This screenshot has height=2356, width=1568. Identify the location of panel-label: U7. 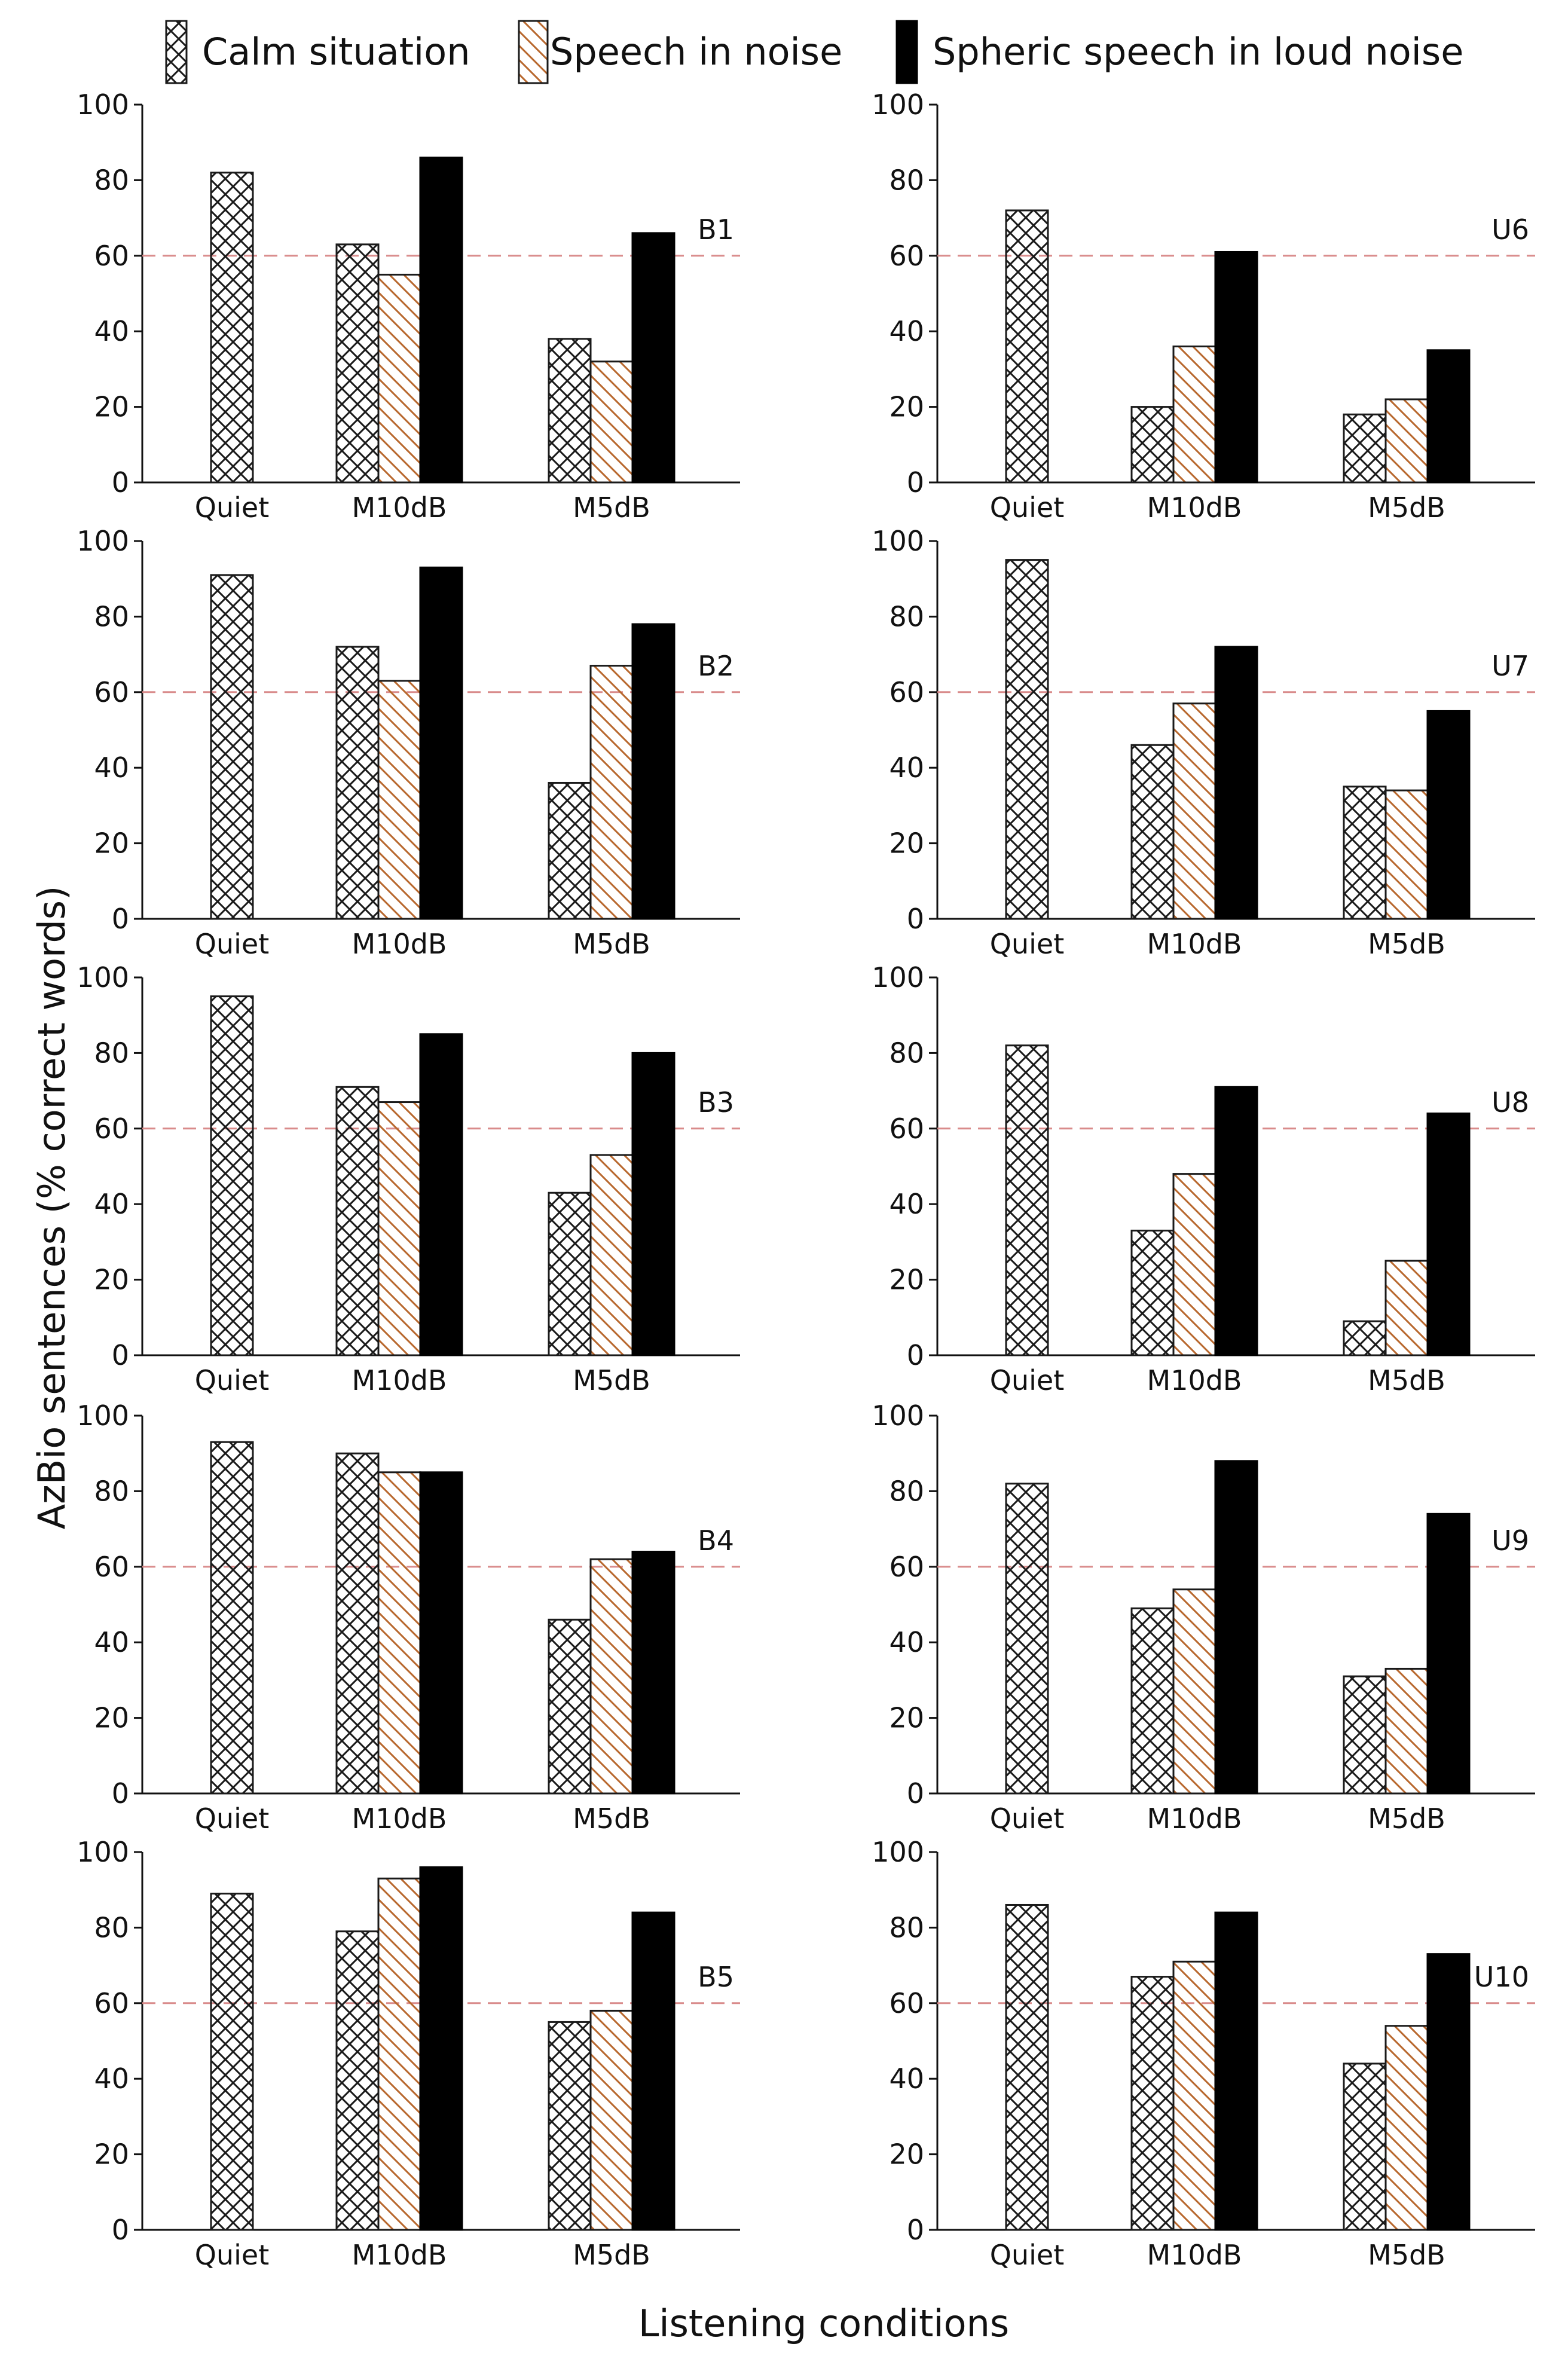
(1510, 666).